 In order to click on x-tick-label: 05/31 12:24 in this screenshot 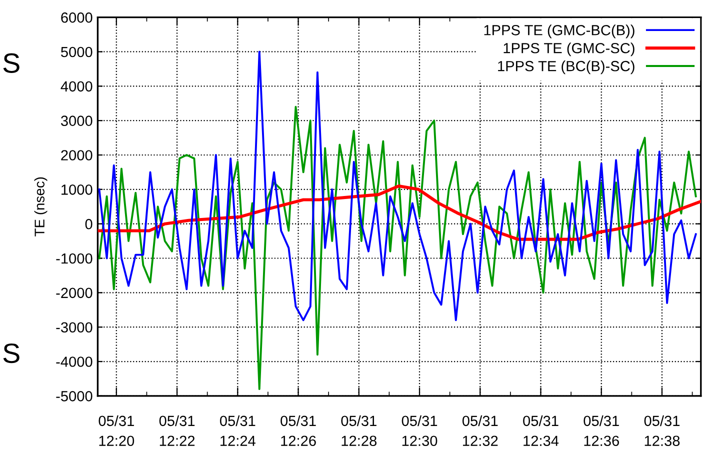, I will do `click(238, 430)`.